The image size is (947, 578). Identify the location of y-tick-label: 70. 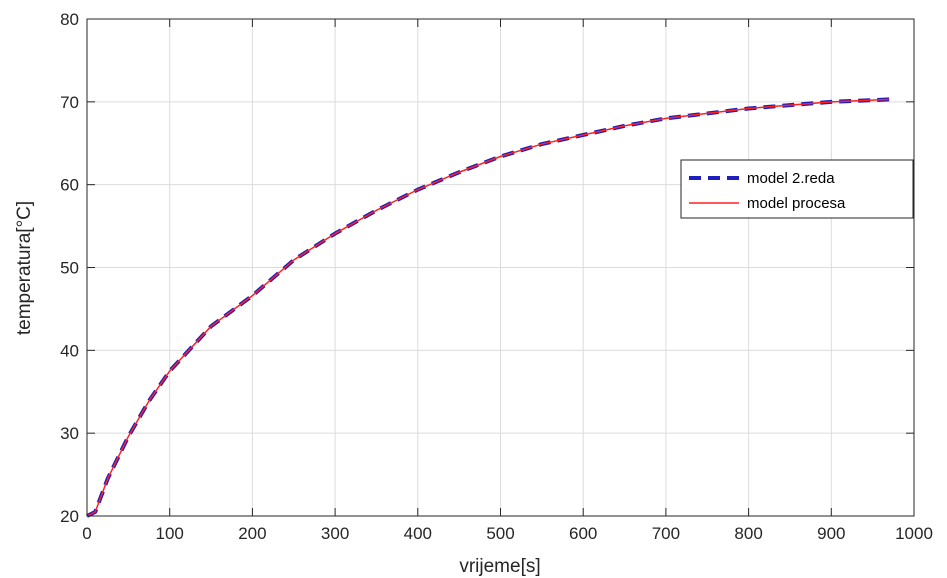
(69, 102).